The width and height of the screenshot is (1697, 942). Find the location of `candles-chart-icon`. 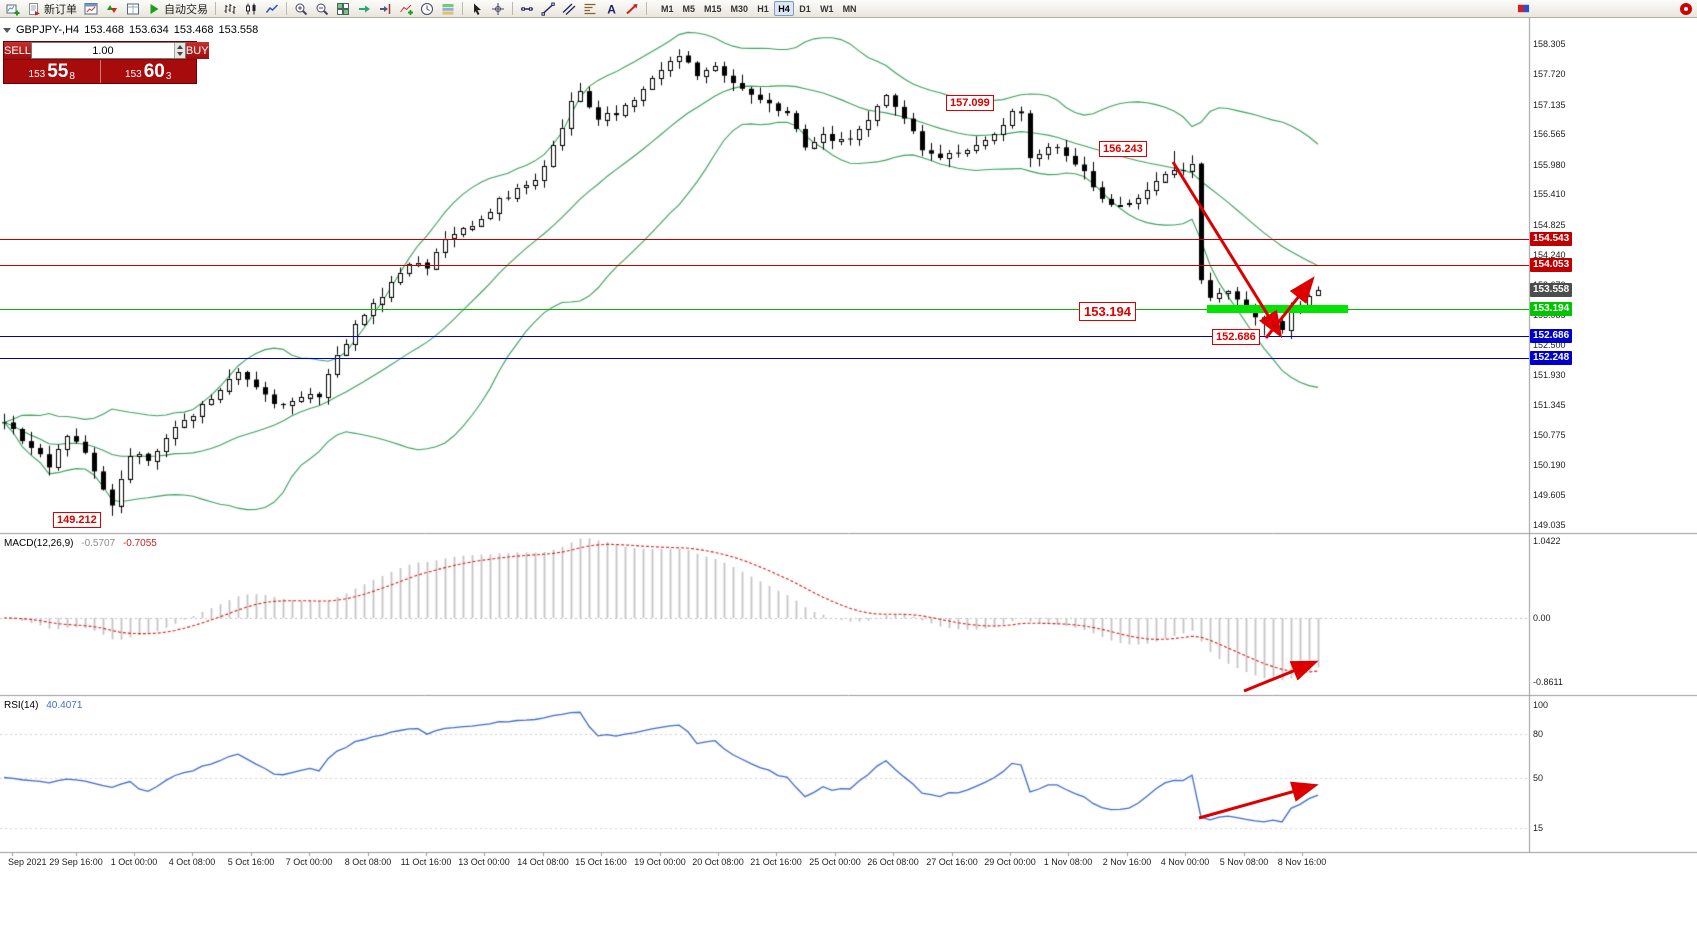

candles-chart-icon is located at coordinates (251, 9).